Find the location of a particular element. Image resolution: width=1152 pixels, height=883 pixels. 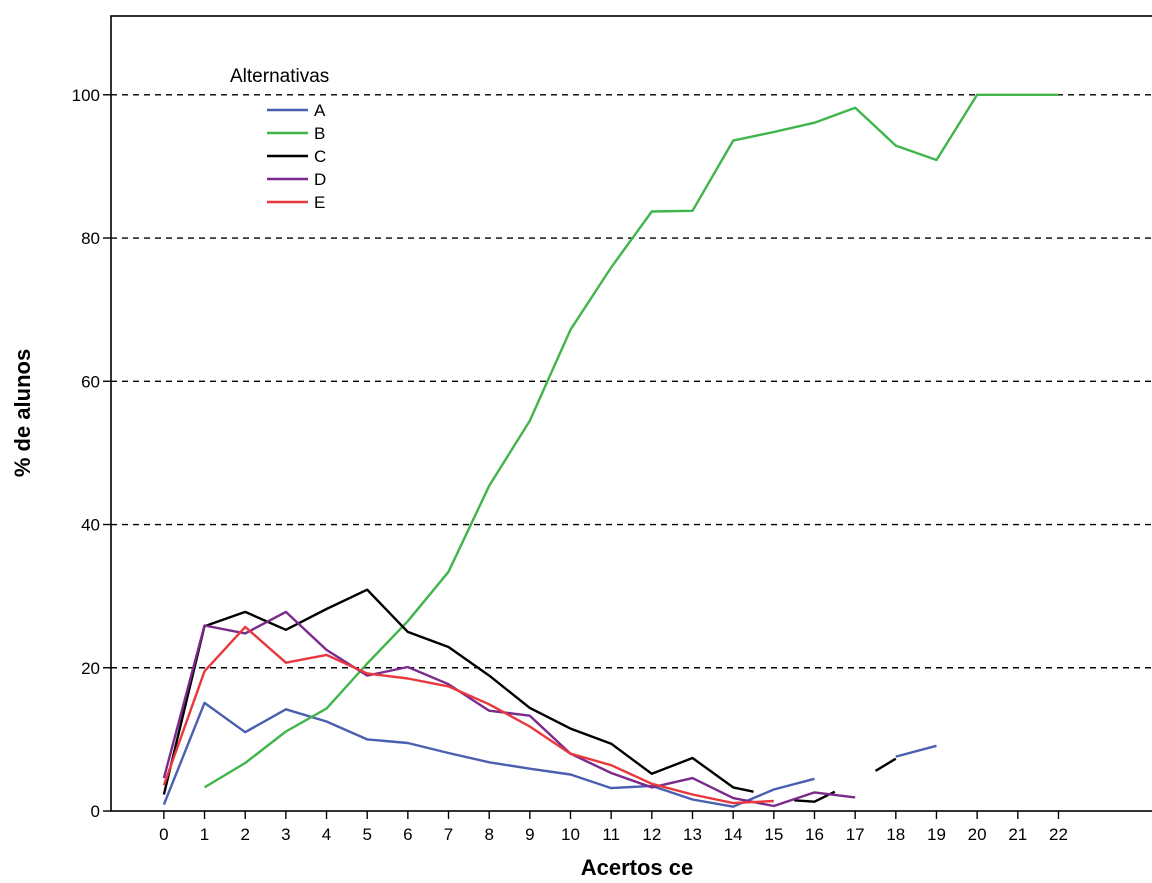

legend-label-A: A is located at coordinates (320, 110).